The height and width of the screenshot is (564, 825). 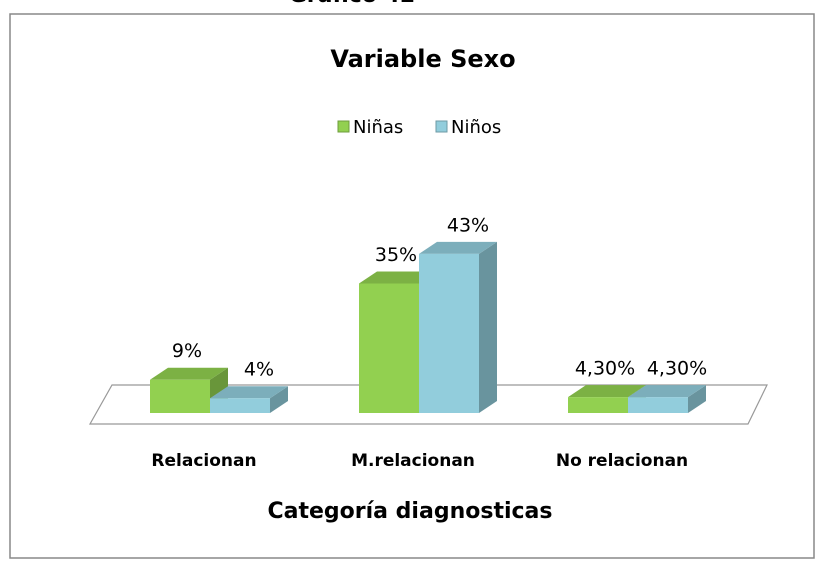 I want to click on data-label: 4%, so click(x=259, y=370).